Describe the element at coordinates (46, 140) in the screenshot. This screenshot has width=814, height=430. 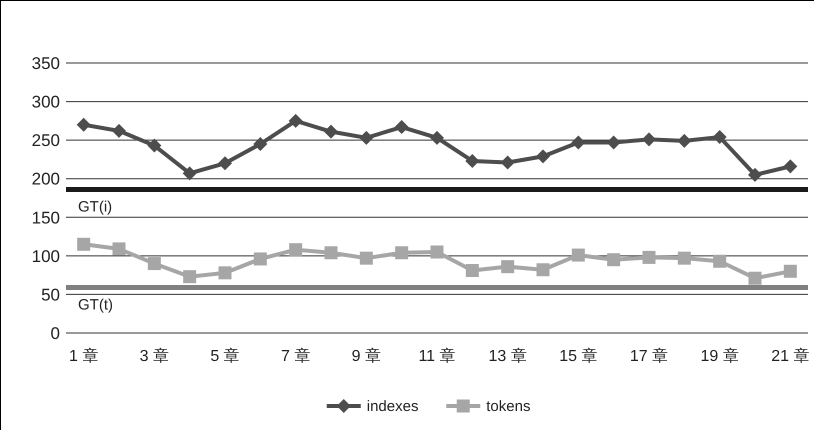
I see `y-tick-label: 250` at that location.